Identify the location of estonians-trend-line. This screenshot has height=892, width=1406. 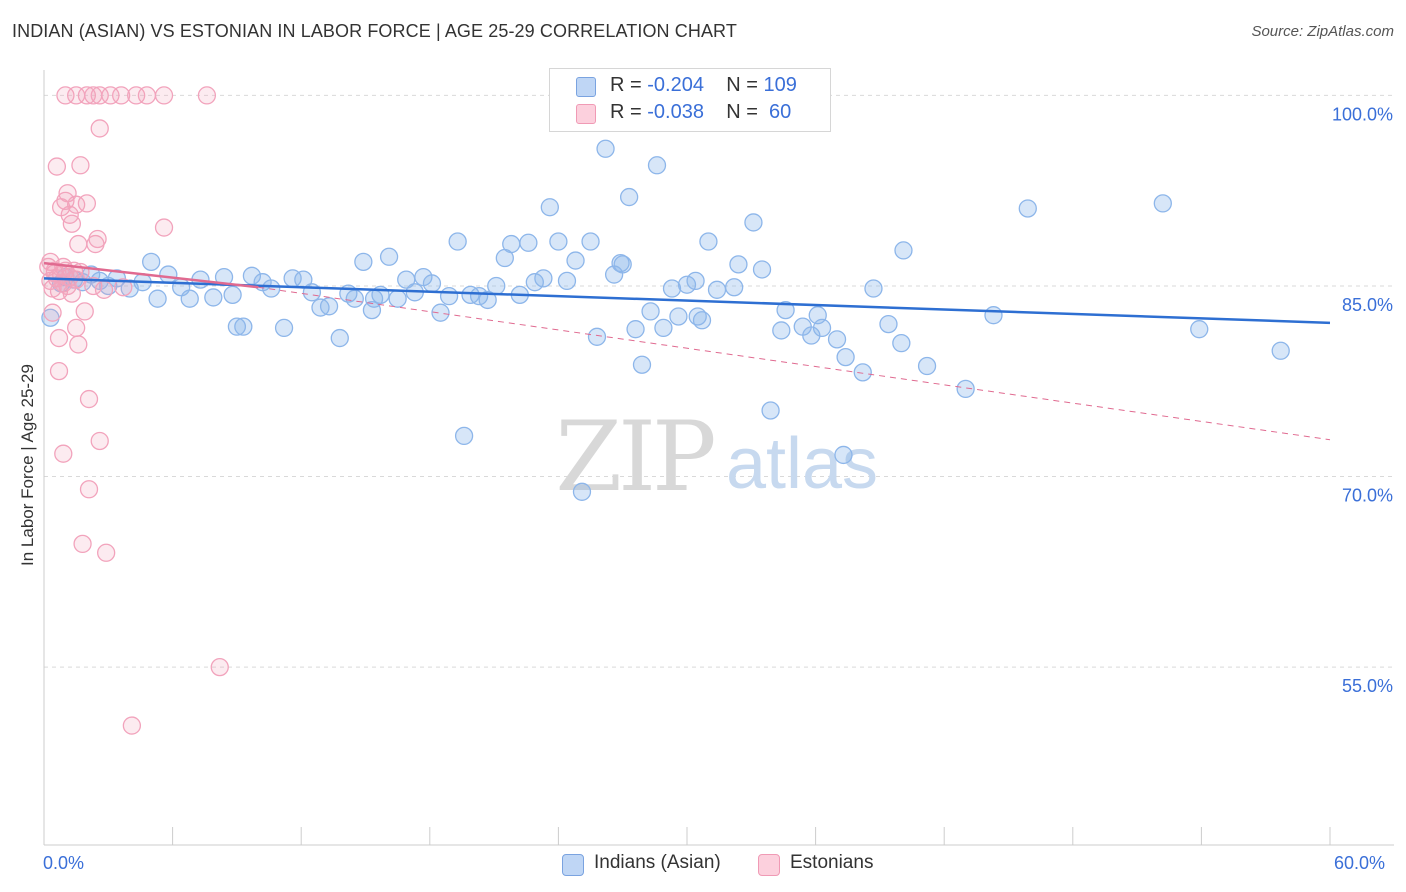
(151, 275).